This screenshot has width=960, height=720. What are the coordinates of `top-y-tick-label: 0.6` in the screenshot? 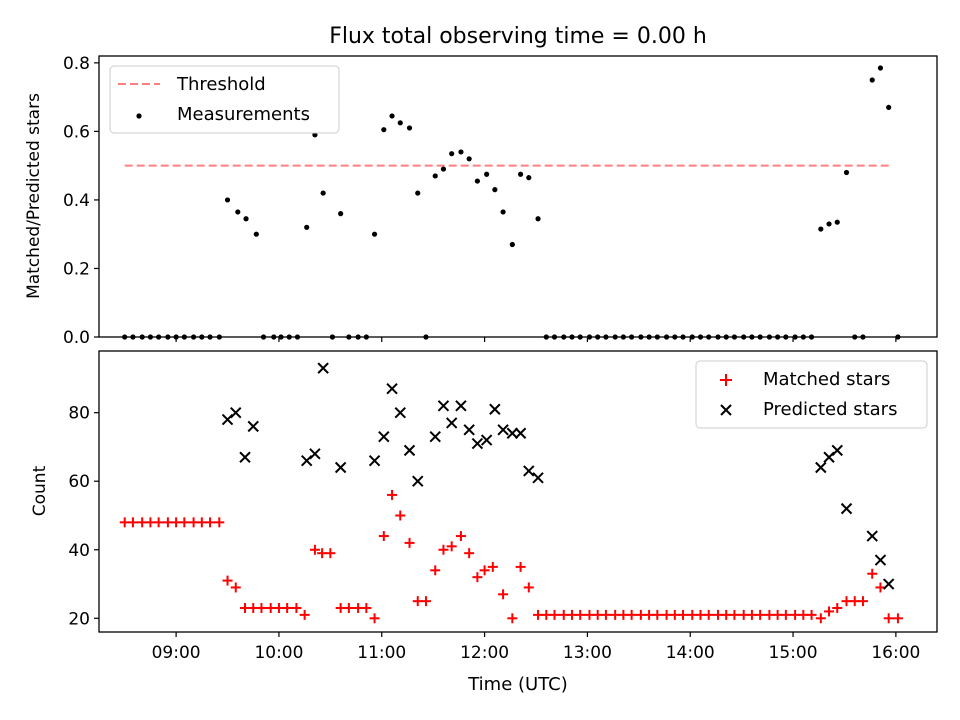 It's located at (76, 132).